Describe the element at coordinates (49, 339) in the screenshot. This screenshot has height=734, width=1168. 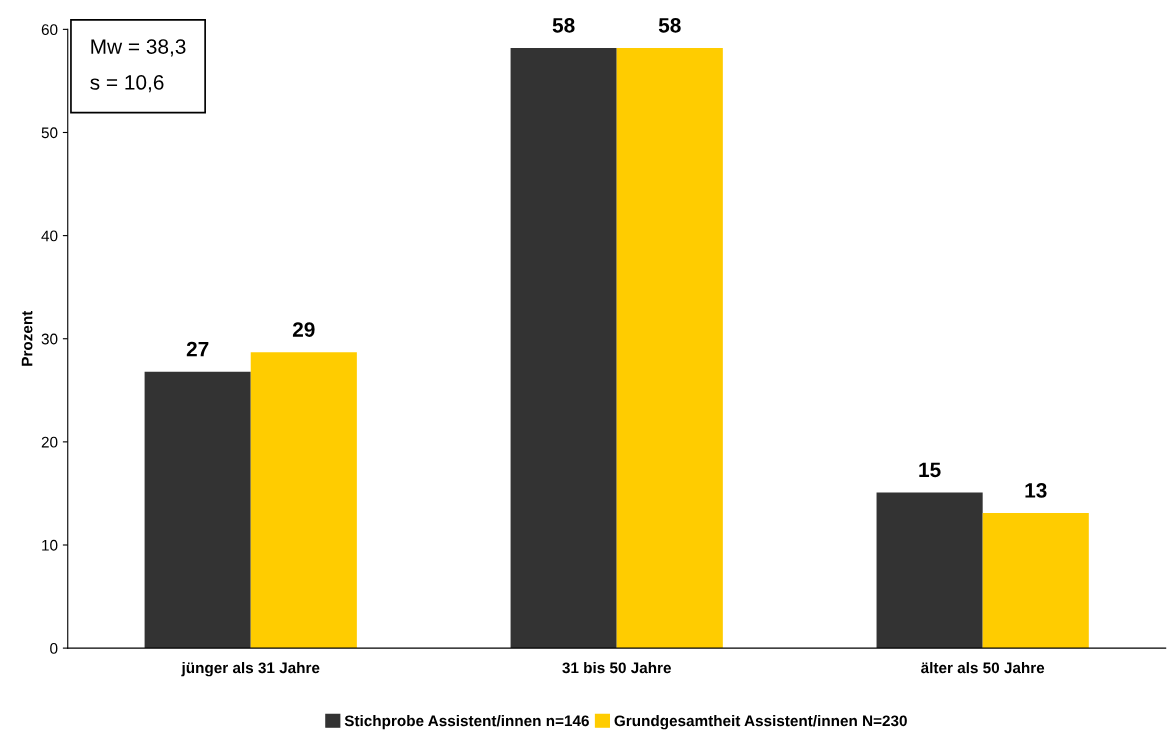
I see `y-tick-label: 30` at that location.